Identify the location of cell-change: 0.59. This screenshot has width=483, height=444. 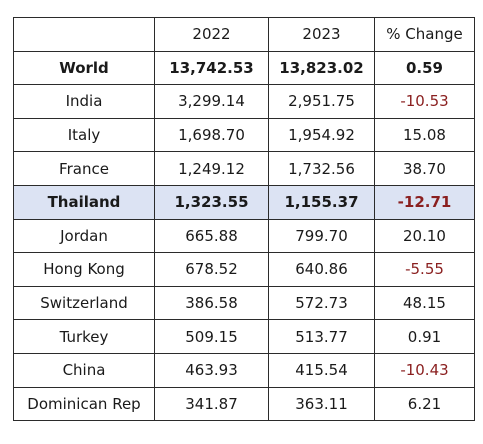
(424, 68).